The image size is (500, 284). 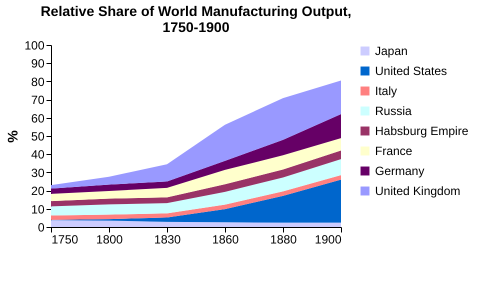 I want to click on y-tick-label: 90, so click(x=38, y=63).